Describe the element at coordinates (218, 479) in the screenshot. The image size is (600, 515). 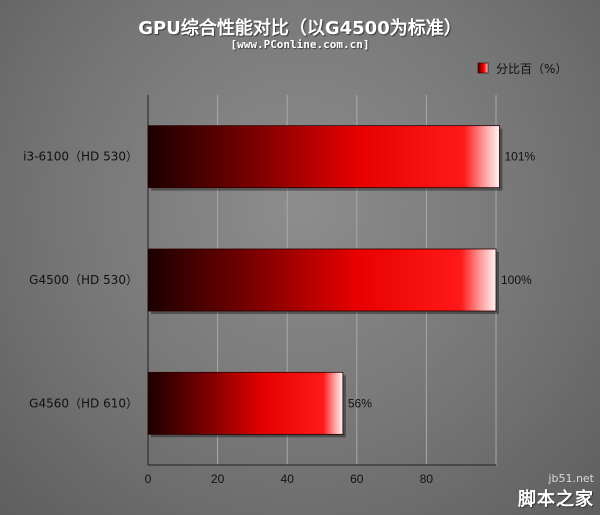
I see `x-tick-label: 20` at that location.